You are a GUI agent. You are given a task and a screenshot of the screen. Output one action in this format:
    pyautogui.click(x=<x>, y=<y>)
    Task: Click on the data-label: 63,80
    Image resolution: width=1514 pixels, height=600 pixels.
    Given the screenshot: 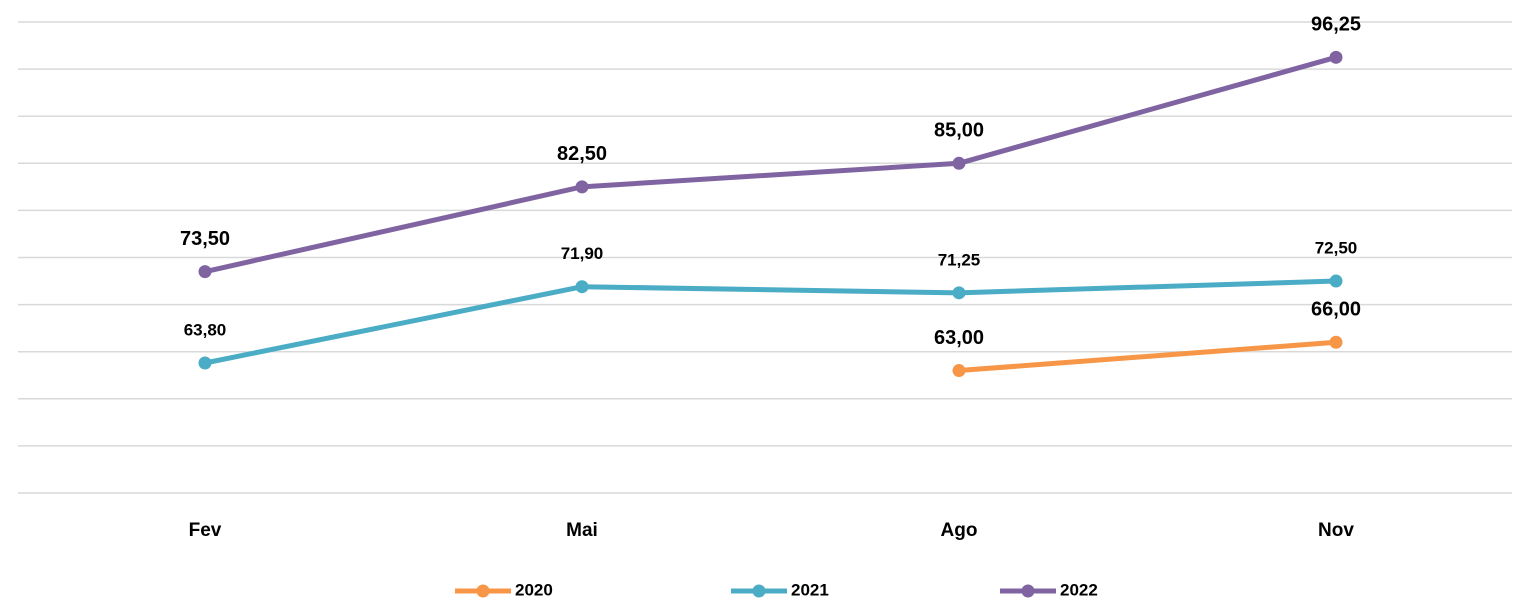 What is the action you would take?
    pyautogui.click(x=205, y=329)
    